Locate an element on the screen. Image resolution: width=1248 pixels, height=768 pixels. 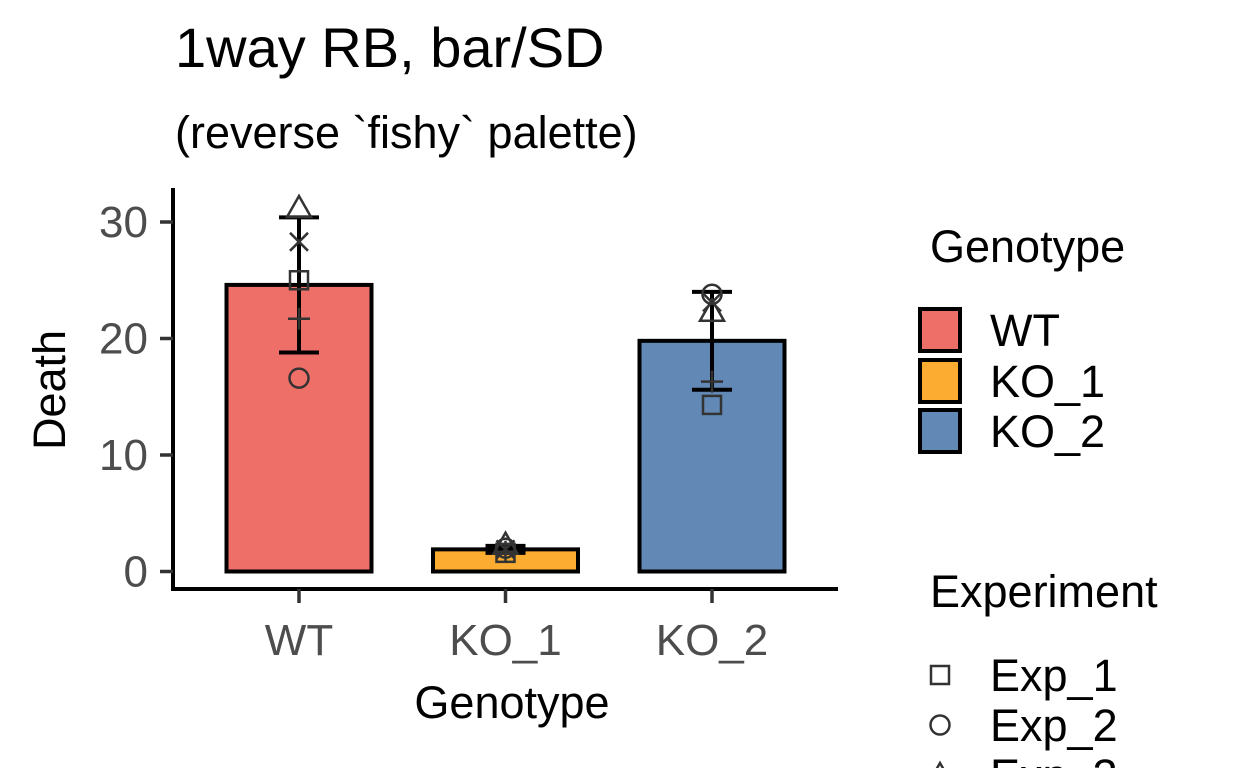
legend-label: WT is located at coordinates (1025, 330).